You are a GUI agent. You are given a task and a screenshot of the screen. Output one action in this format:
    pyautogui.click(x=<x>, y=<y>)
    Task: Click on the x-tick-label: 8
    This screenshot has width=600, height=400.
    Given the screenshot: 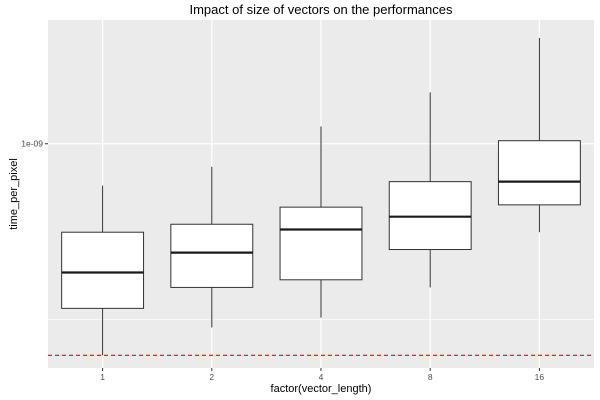 What is the action you would take?
    pyautogui.click(x=430, y=377)
    